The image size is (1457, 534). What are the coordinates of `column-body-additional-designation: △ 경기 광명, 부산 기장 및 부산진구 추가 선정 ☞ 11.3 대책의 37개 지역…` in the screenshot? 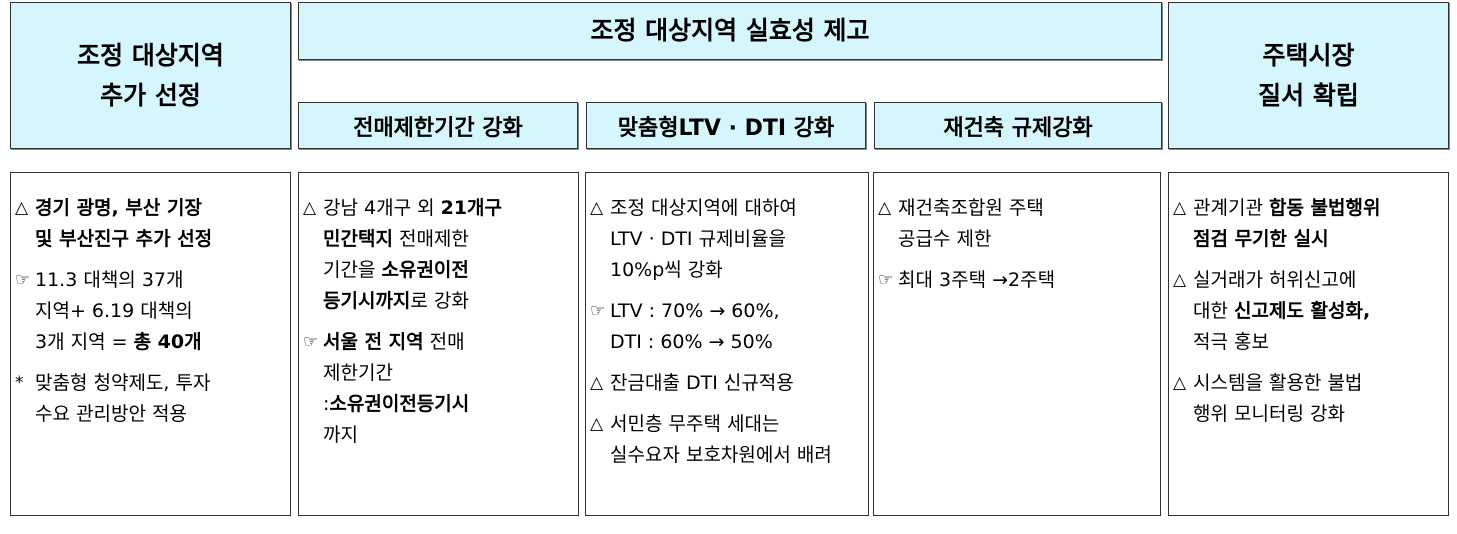 It's located at (150, 344).